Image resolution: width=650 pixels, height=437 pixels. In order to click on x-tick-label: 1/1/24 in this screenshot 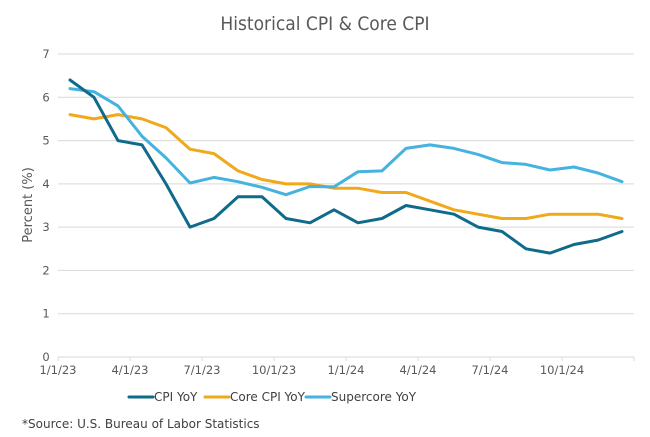, I will do `click(345, 370)`.